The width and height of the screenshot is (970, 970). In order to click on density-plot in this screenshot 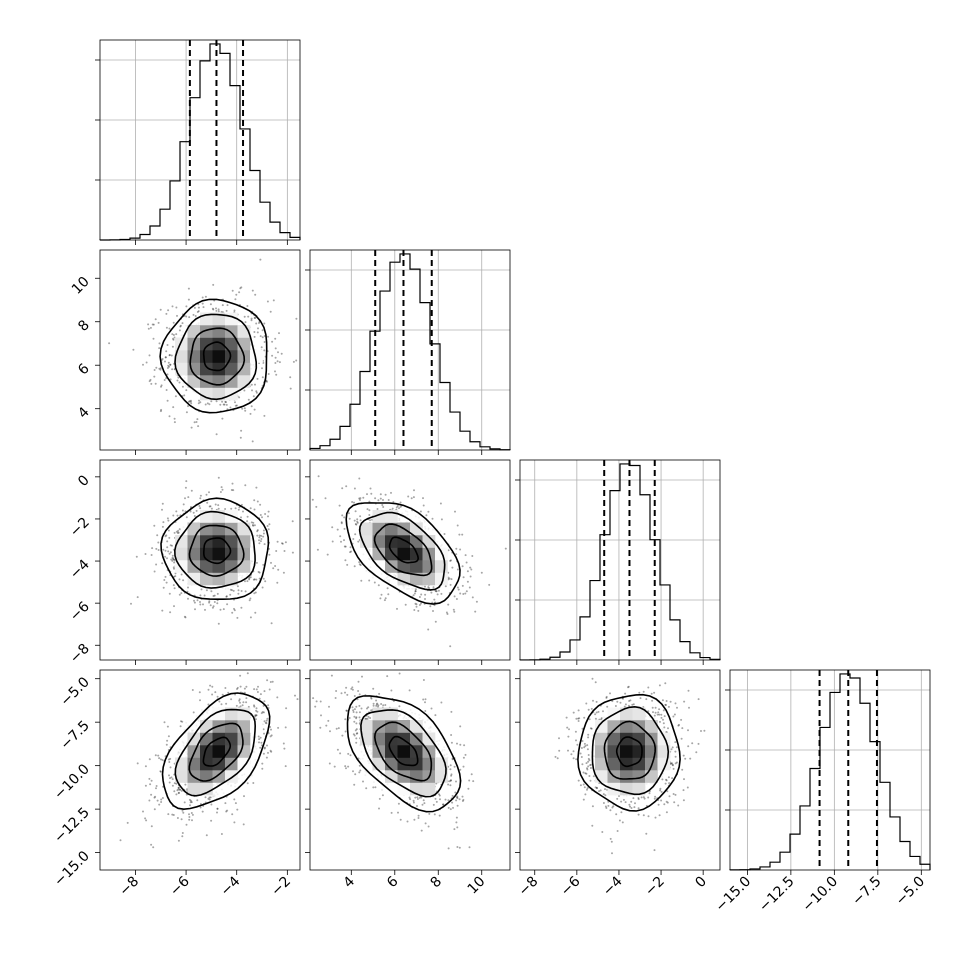, I will do `click(409, 561)`.